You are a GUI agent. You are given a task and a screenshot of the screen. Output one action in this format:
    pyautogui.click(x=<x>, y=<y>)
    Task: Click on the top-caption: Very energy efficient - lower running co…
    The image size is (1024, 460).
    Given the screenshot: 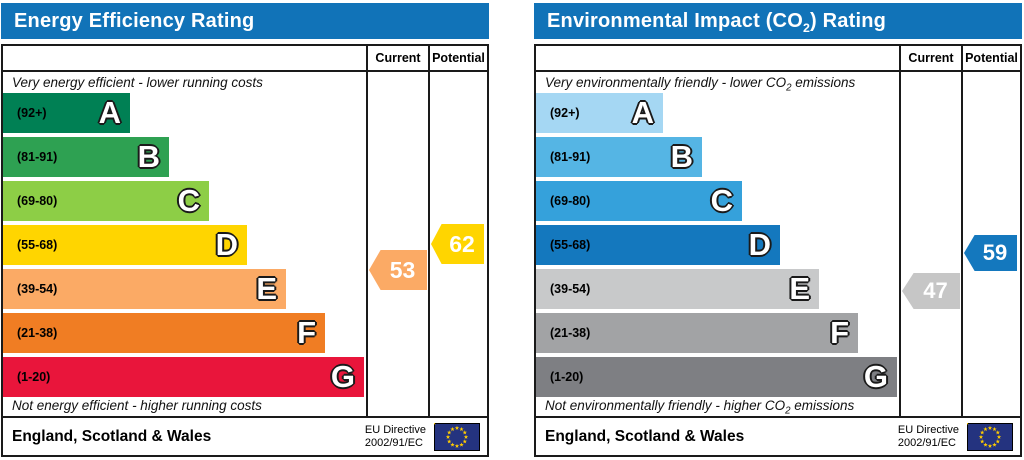 What is the action you would take?
    pyautogui.click(x=137, y=82)
    